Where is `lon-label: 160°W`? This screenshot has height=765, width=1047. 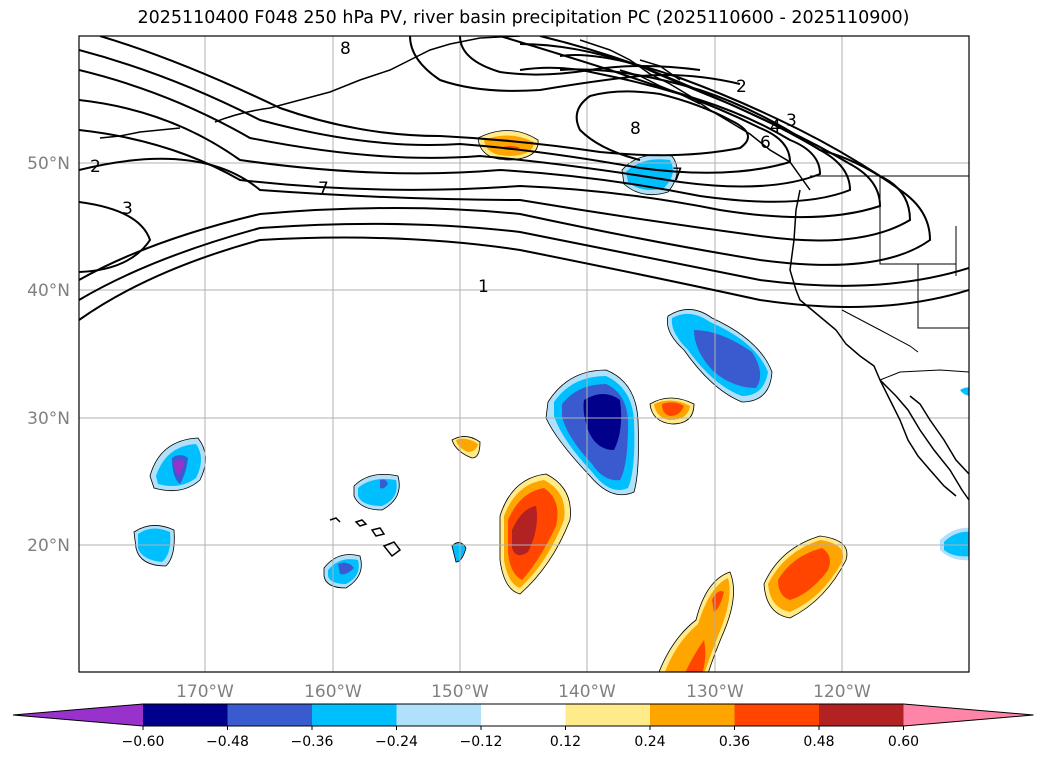
lon-label: 160°W is located at coordinates (333, 692).